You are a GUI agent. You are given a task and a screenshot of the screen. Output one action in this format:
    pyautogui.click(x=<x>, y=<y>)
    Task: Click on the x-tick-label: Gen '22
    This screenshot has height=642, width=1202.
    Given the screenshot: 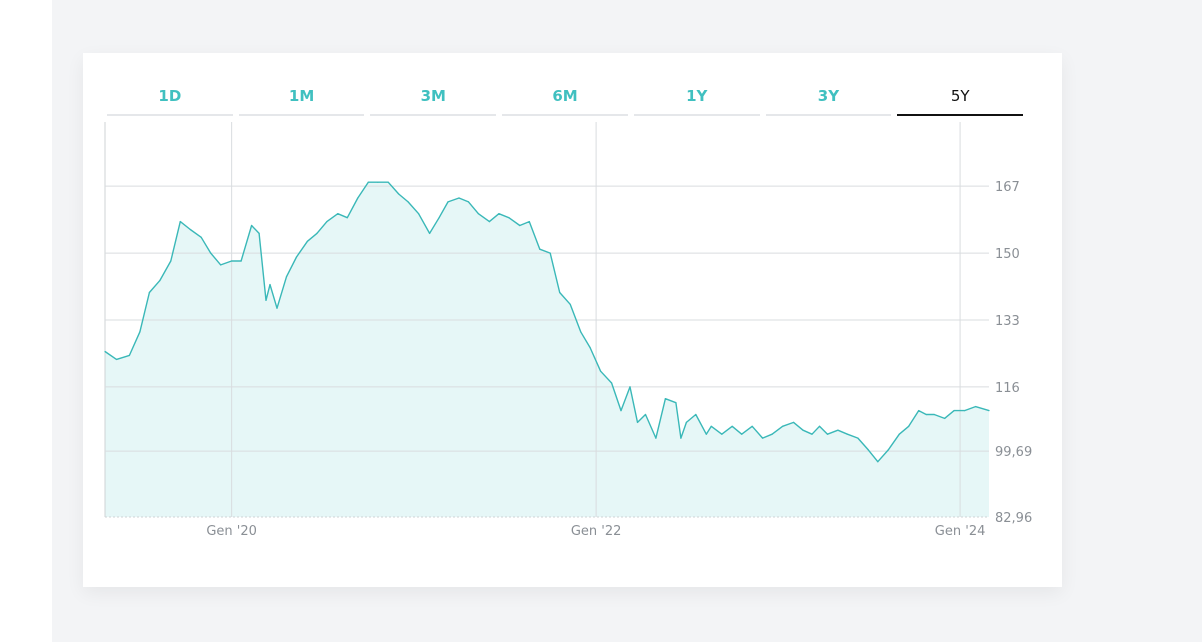 What is the action you would take?
    pyautogui.click(x=596, y=531)
    